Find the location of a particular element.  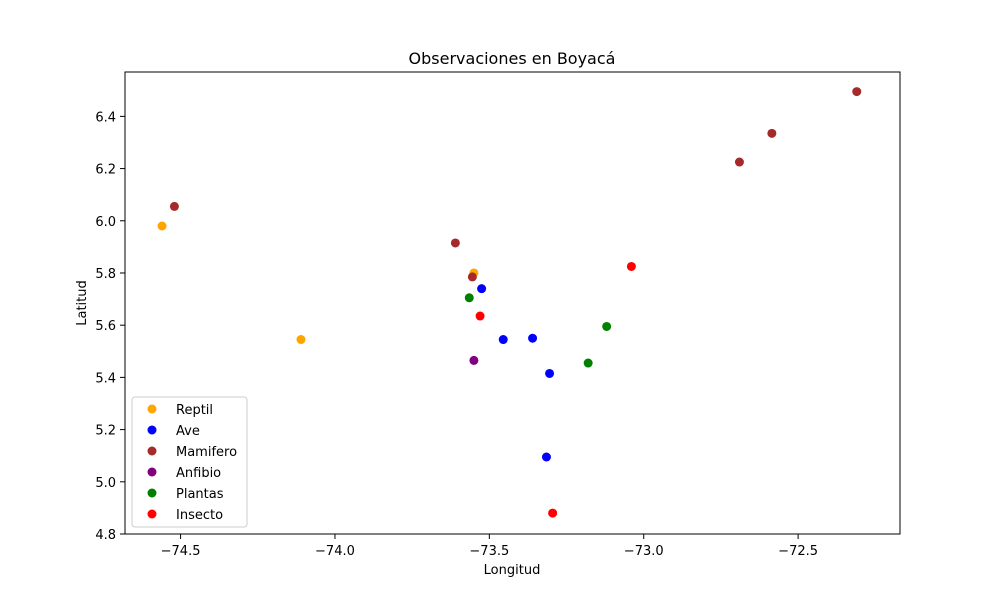

x-axis-ticks: −74.5 −74.0 −73.5 −73.0 −72.5 is located at coordinates (489, 546).